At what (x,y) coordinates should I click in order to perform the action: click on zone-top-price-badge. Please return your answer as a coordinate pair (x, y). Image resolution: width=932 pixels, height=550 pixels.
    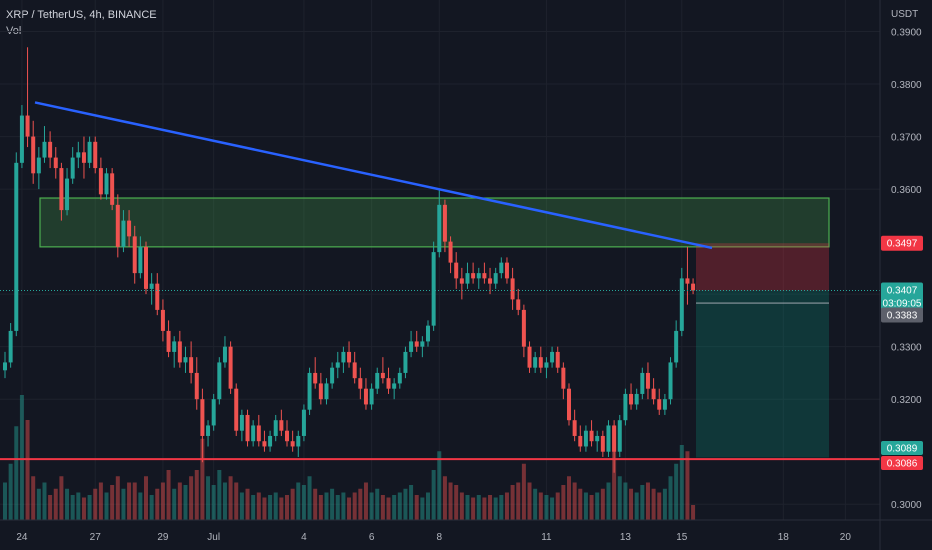
    Looking at the image, I should click on (902, 243).